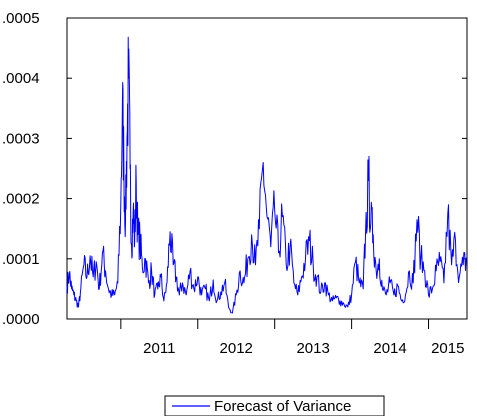 This screenshot has height=416, width=477. Describe the element at coordinates (389, 348) in the screenshot. I see `x-tick-label: 2014` at that location.